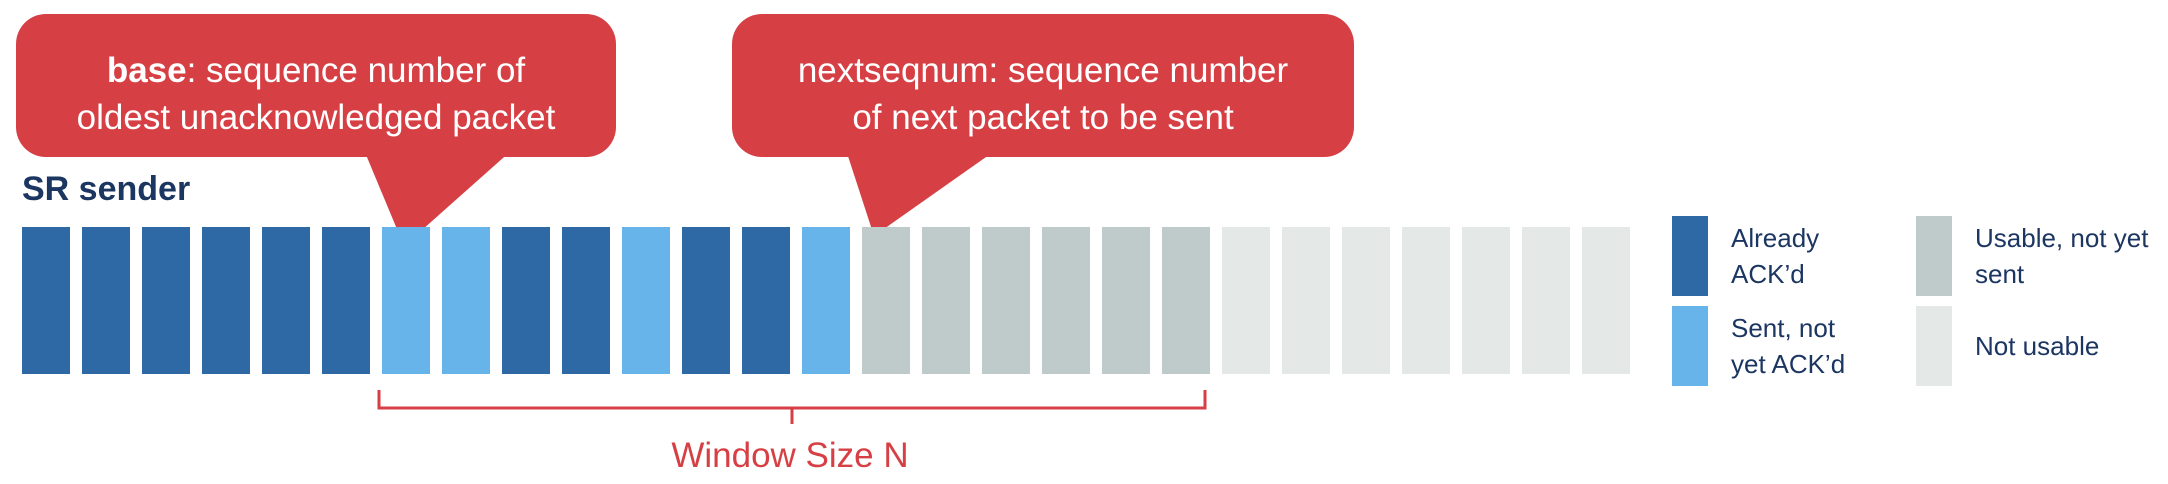 This screenshot has width=2168, height=484. Describe the element at coordinates (146, 70) in the screenshot. I see `base-keyword: base` at that location.